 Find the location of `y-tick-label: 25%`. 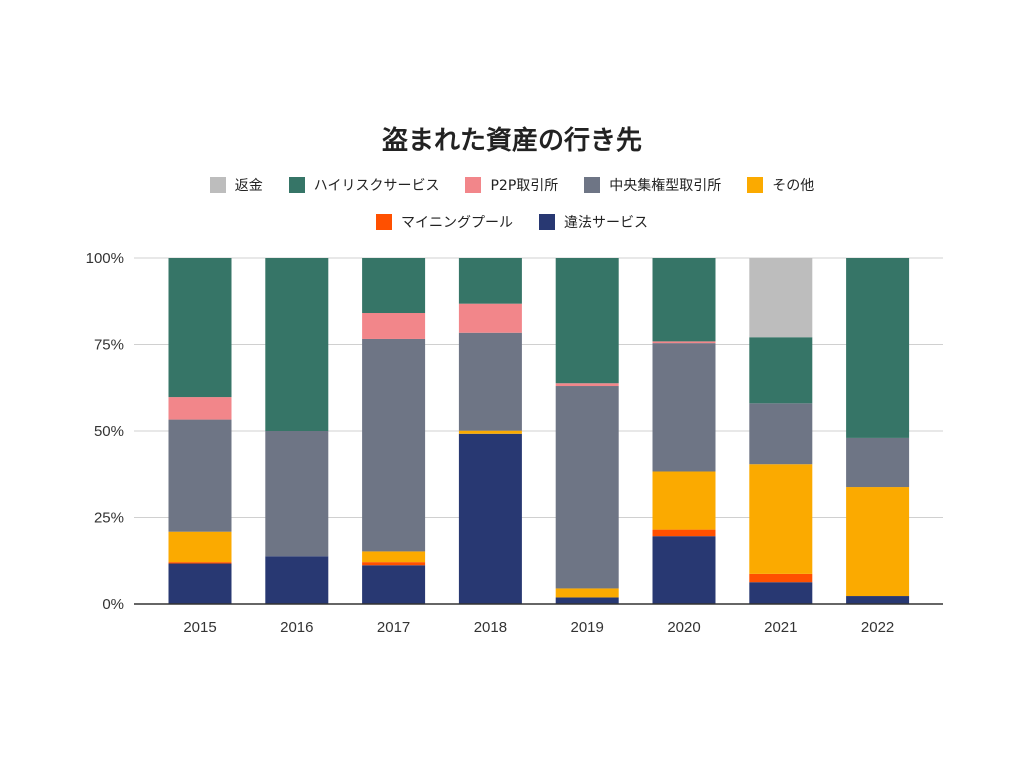

y-tick-label: 25% is located at coordinates (109, 518).